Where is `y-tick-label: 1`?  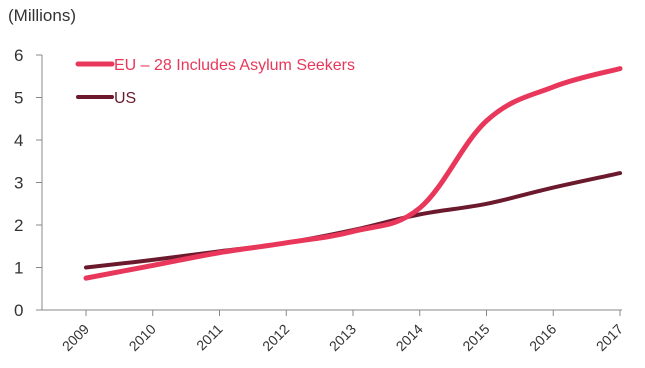
y-tick-label: 1 is located at coordinates (18, 268).